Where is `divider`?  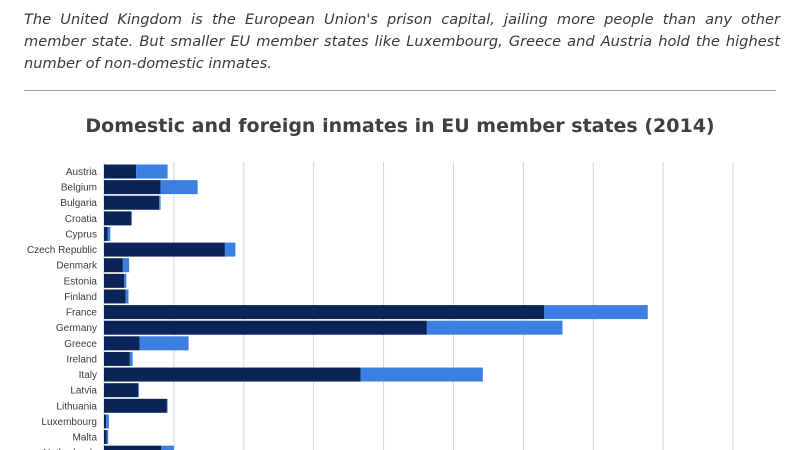 divider is located at coordinates (400, 90).